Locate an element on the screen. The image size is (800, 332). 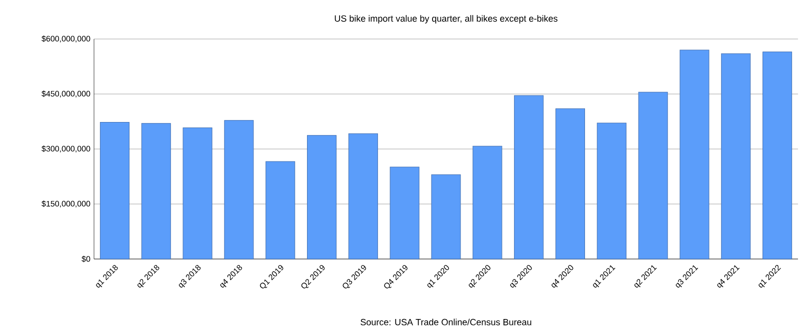
source-note: Source: USA Trade Online/Census Bureau is located at coordinates (446, 322).